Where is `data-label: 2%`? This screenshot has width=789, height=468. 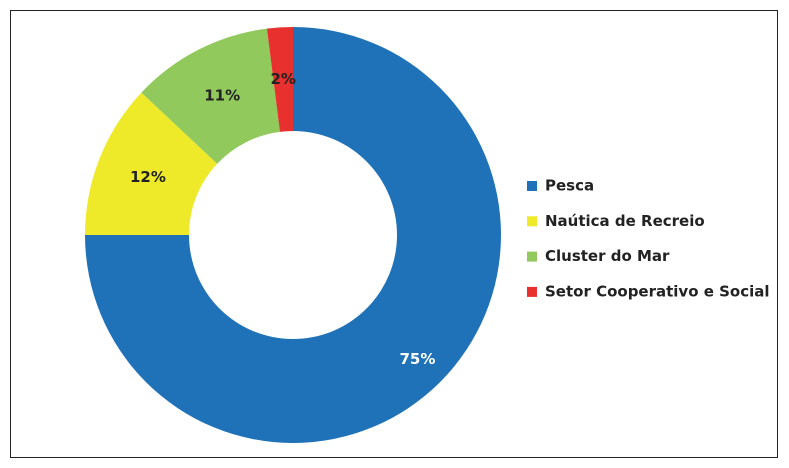 data-label: 2% is located at coordinates (282, 79).